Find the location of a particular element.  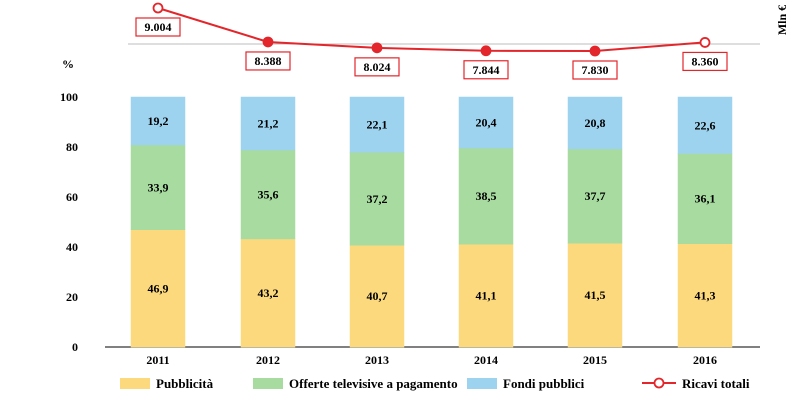

legend-label: Pubblicità is located at coordinates (185, 383).